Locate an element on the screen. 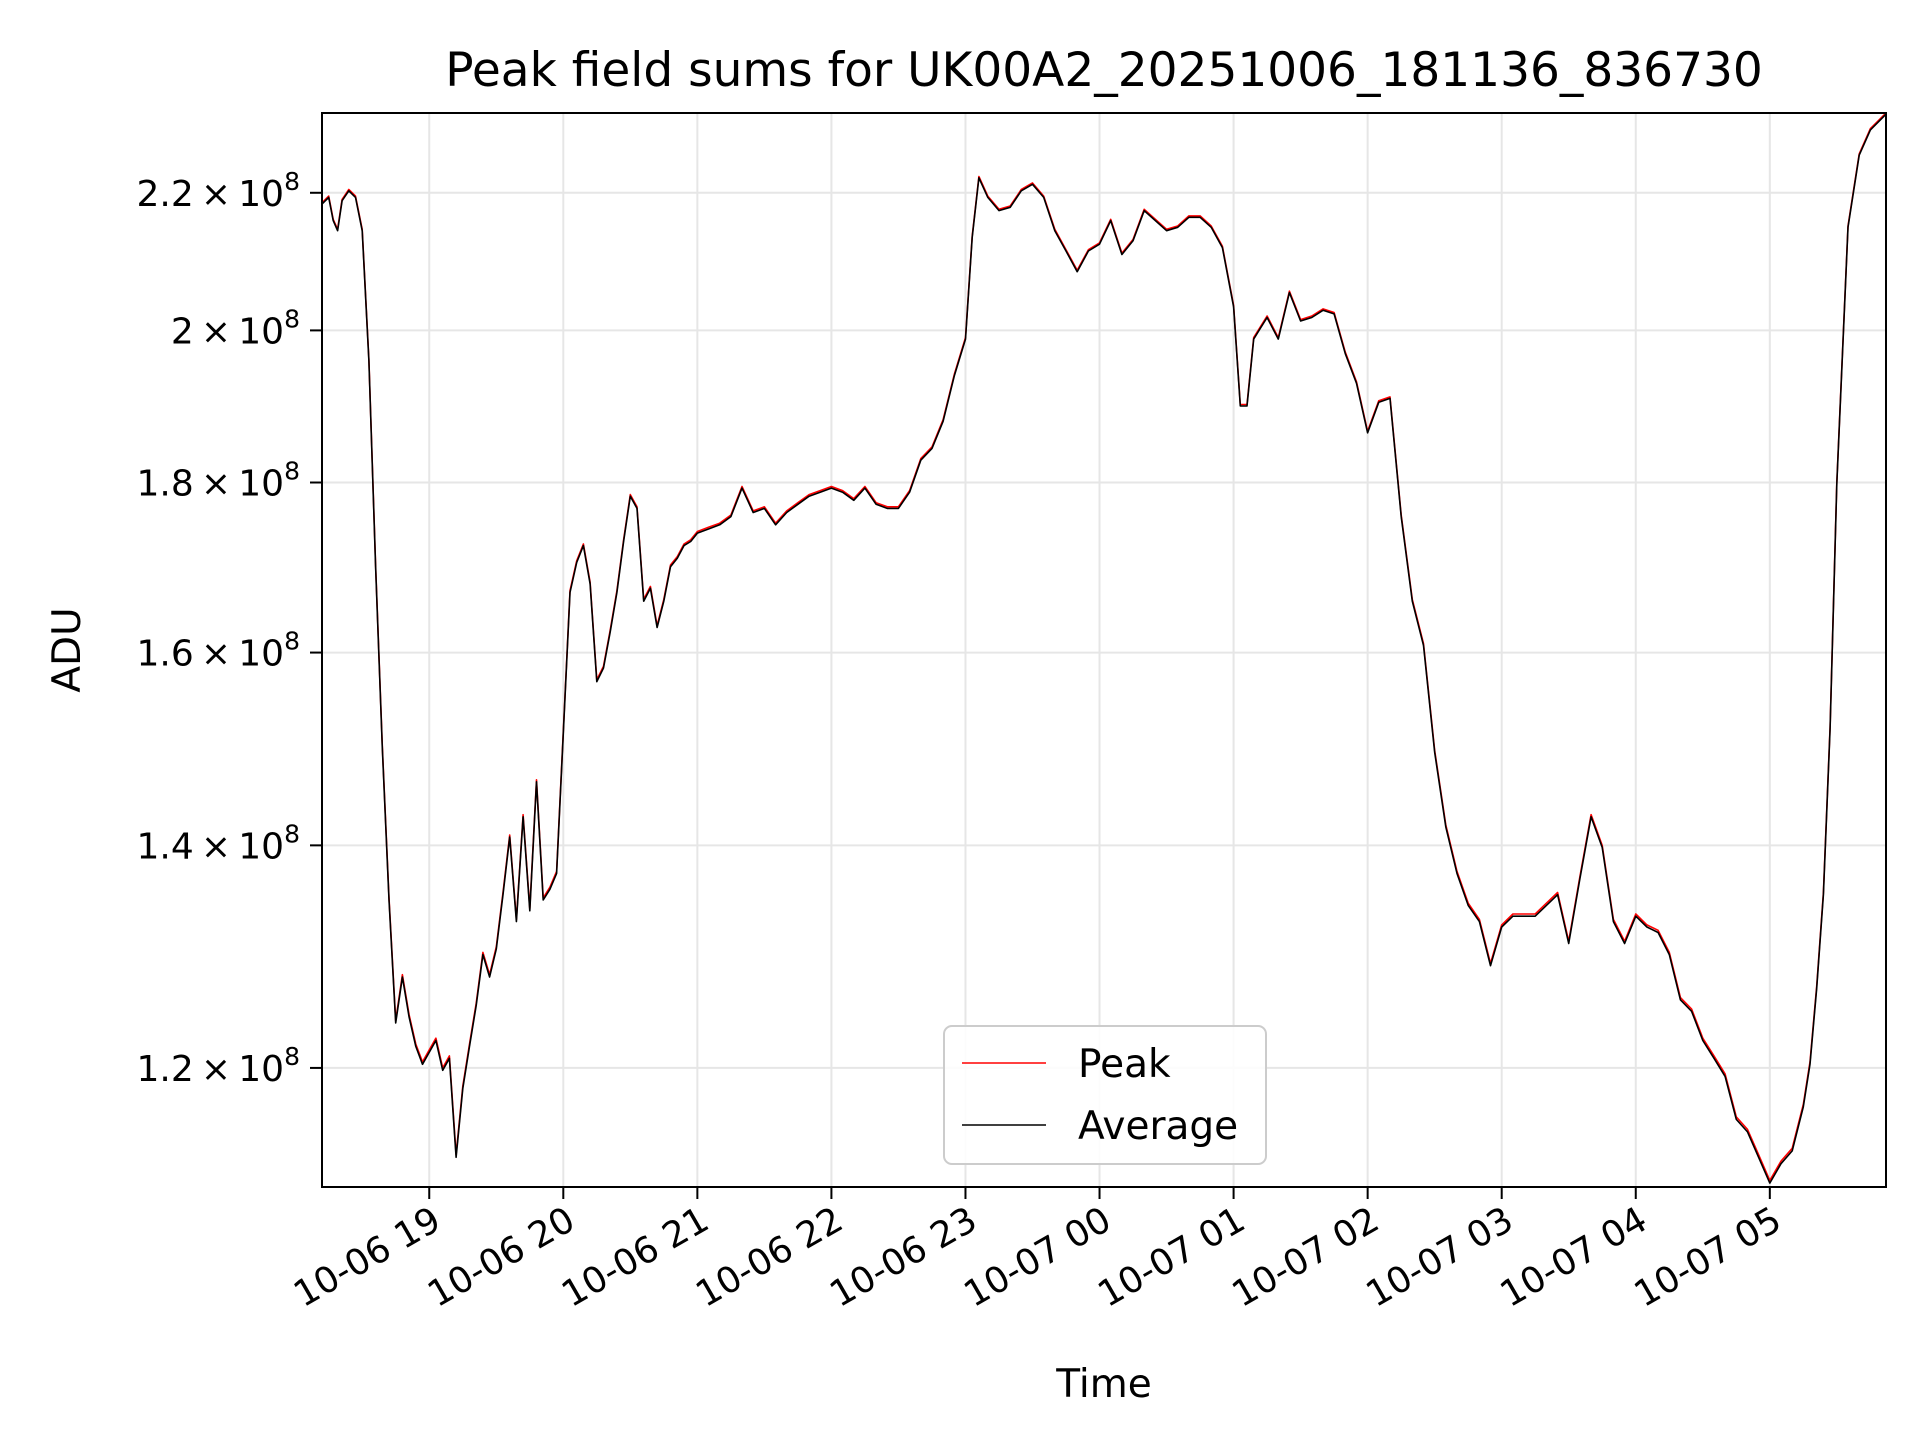  y-tick-label: 2.2 × 108 is located at coordinates (218, 191).